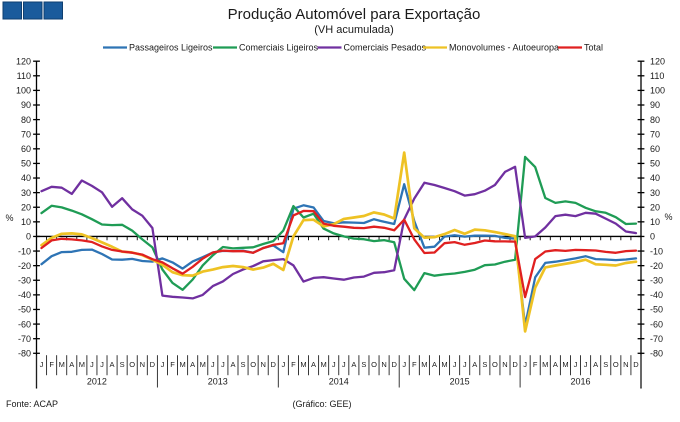  What do you see at coordinates (385, 48) in the screenshot?
I see `svg-text: Comerciais Pesados` at bounding box center [385, 48].